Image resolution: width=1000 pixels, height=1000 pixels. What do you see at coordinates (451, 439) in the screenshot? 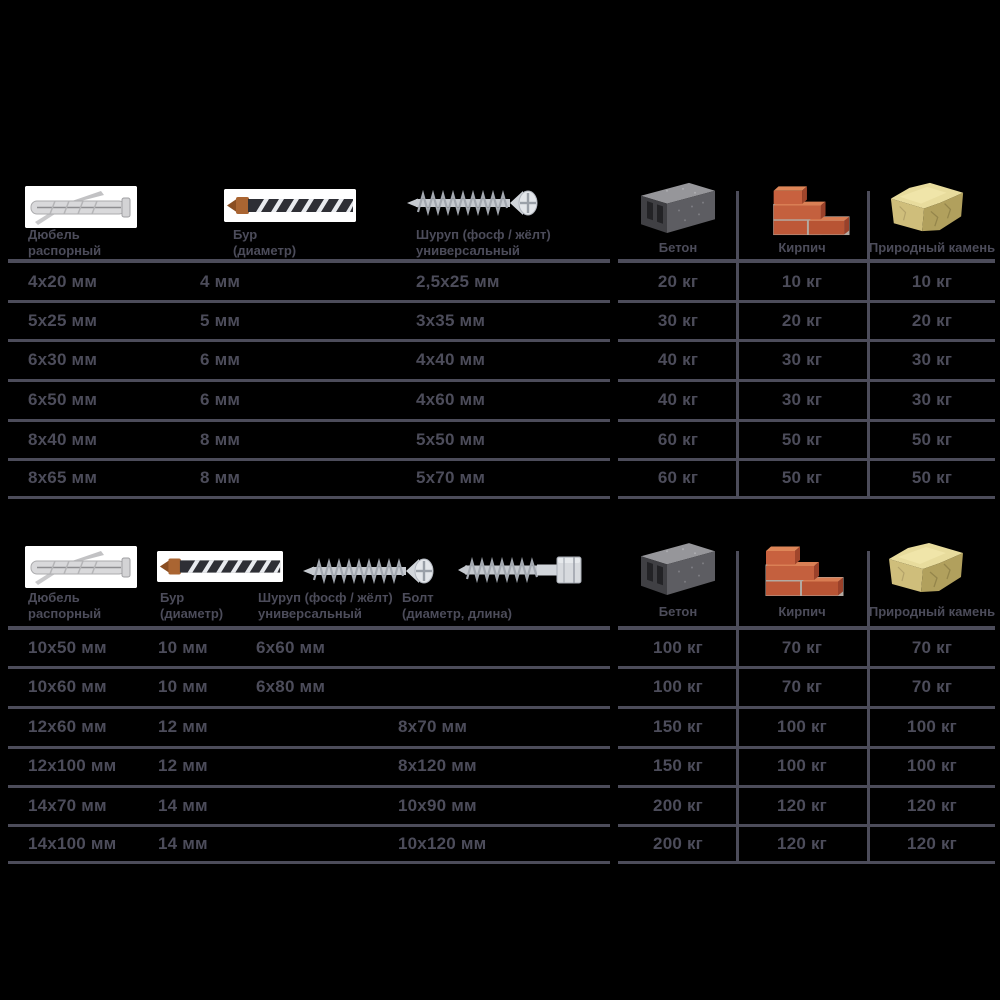
I see `cell-screw-size: 5x50 мм` at bounding box center [451, 439].